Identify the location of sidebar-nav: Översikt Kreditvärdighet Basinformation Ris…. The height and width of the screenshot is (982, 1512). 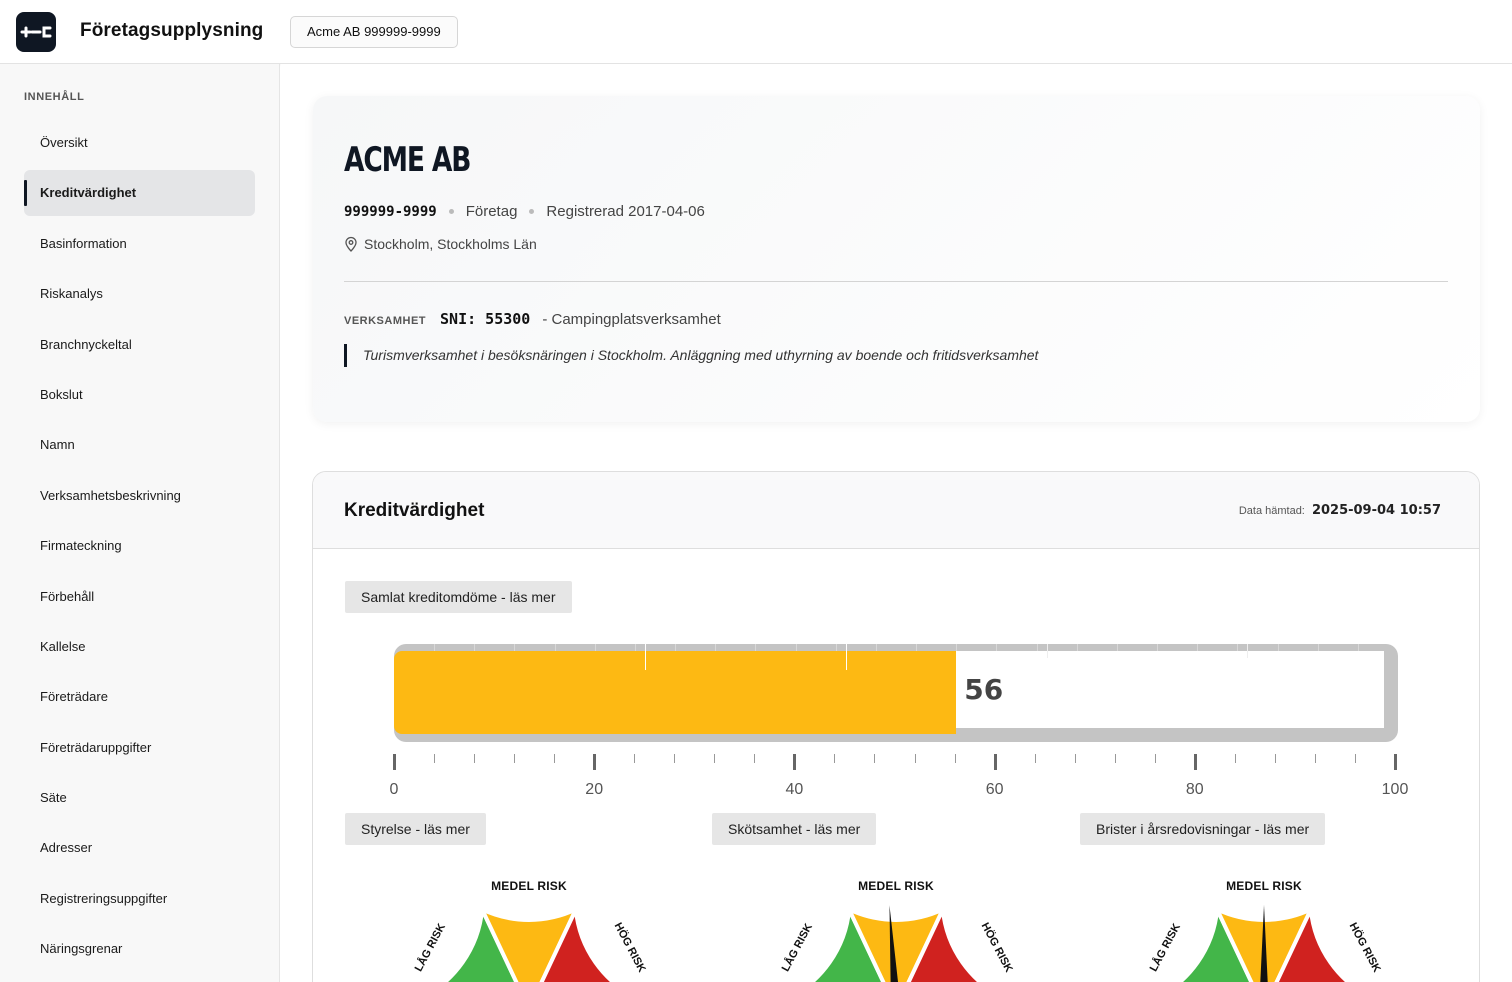
(139, 548).